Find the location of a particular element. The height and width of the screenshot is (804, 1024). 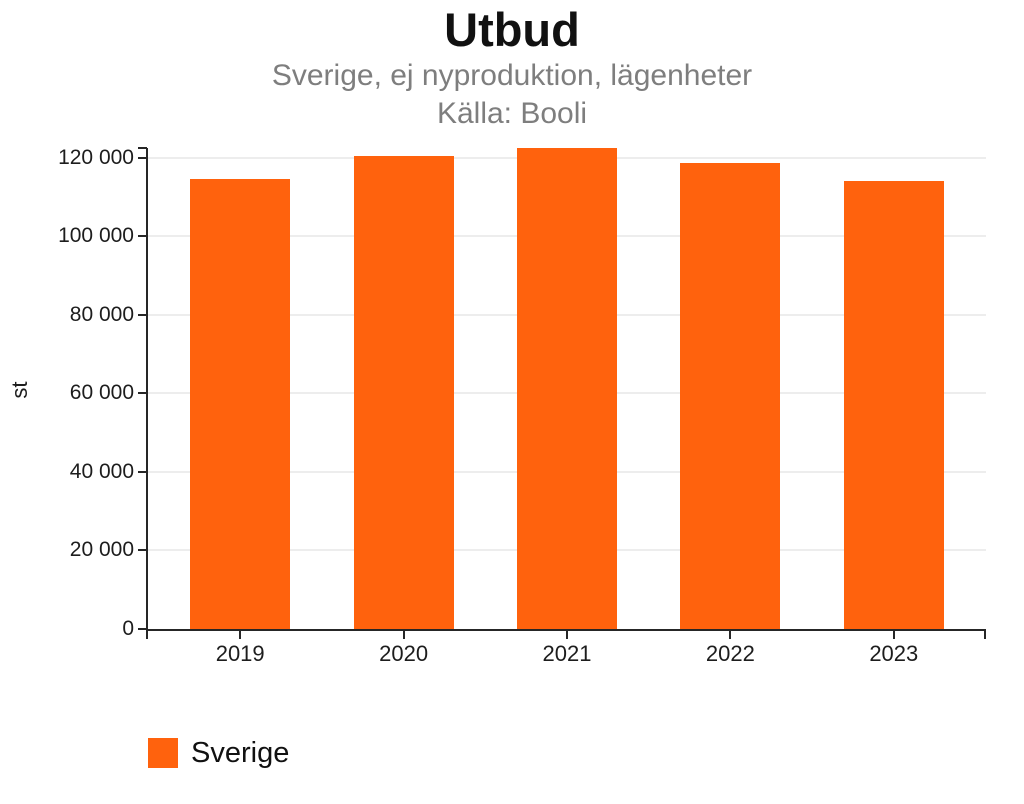

x-axis-line is located at coordinates (566, 630).